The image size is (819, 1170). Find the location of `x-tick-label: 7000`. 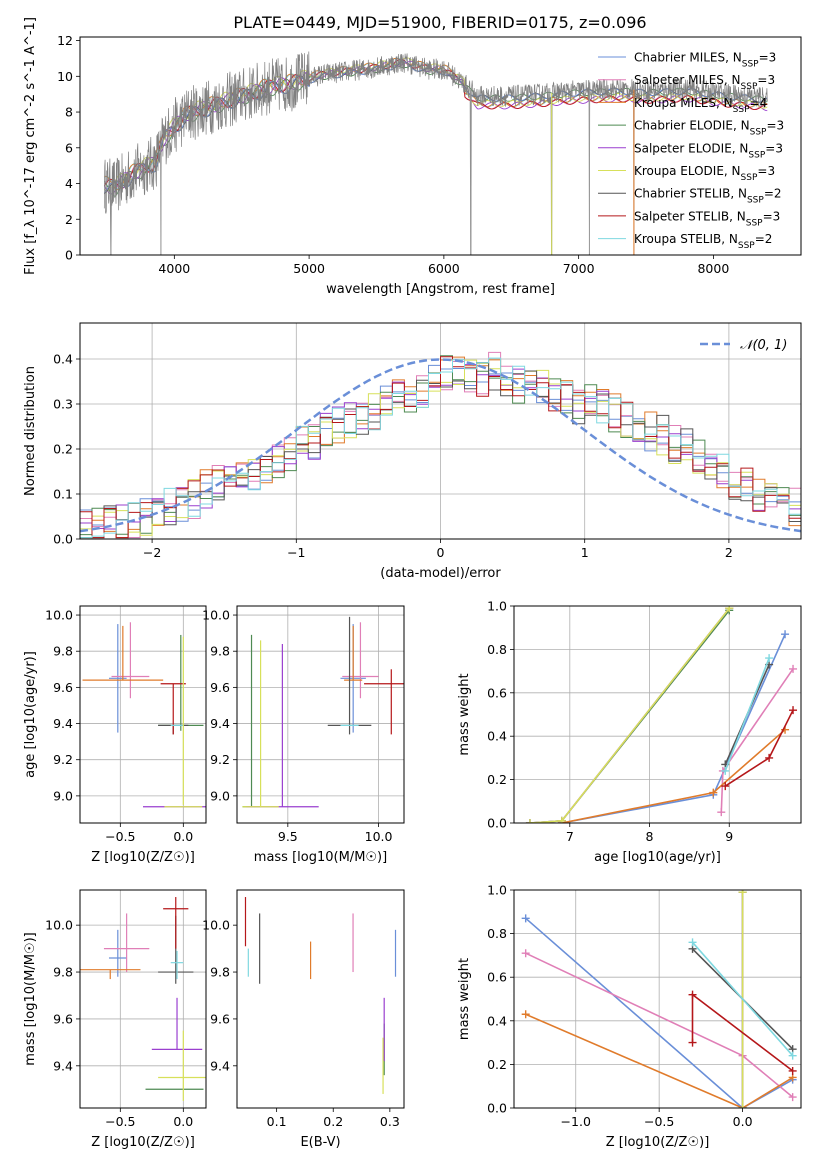

x-tick-label: 7000 is located at coordinates (579, 268).